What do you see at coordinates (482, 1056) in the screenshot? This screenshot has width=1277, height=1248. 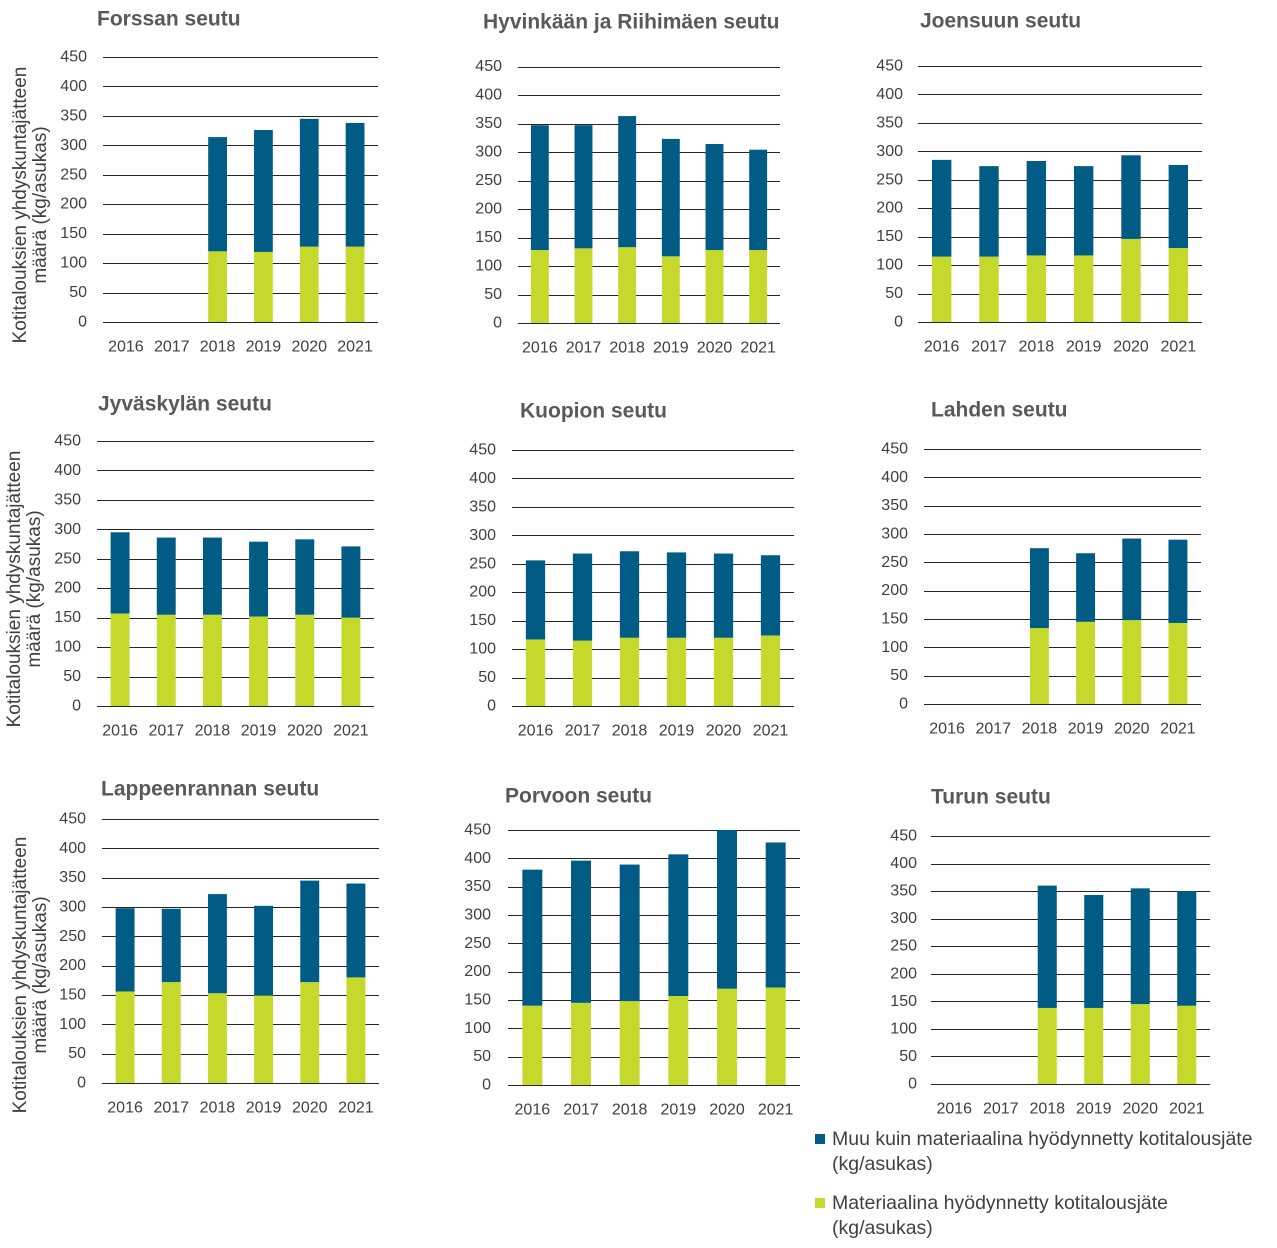 I see `y-tick-label: 50` at bounding box center [482, 1056].